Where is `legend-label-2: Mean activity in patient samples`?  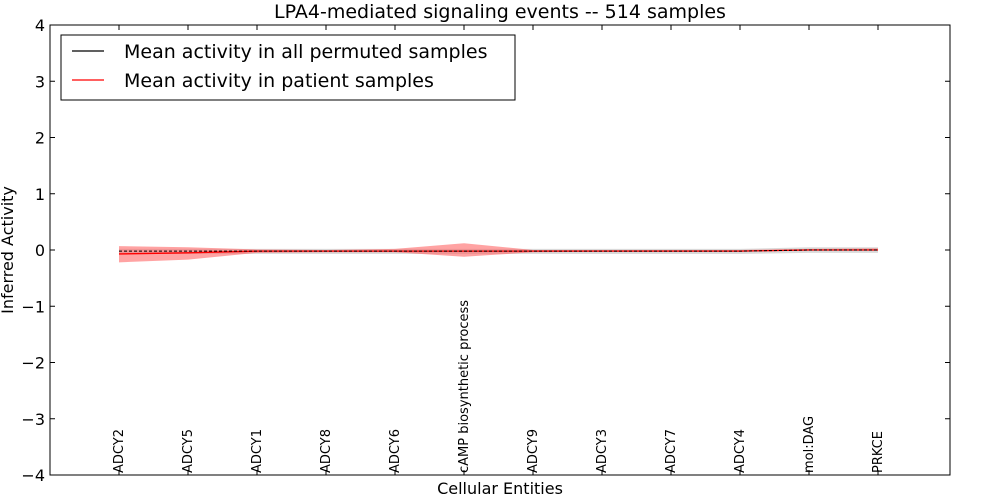 legend-label-2: Mean activity in patient samples is located at coordinates (279, 81).